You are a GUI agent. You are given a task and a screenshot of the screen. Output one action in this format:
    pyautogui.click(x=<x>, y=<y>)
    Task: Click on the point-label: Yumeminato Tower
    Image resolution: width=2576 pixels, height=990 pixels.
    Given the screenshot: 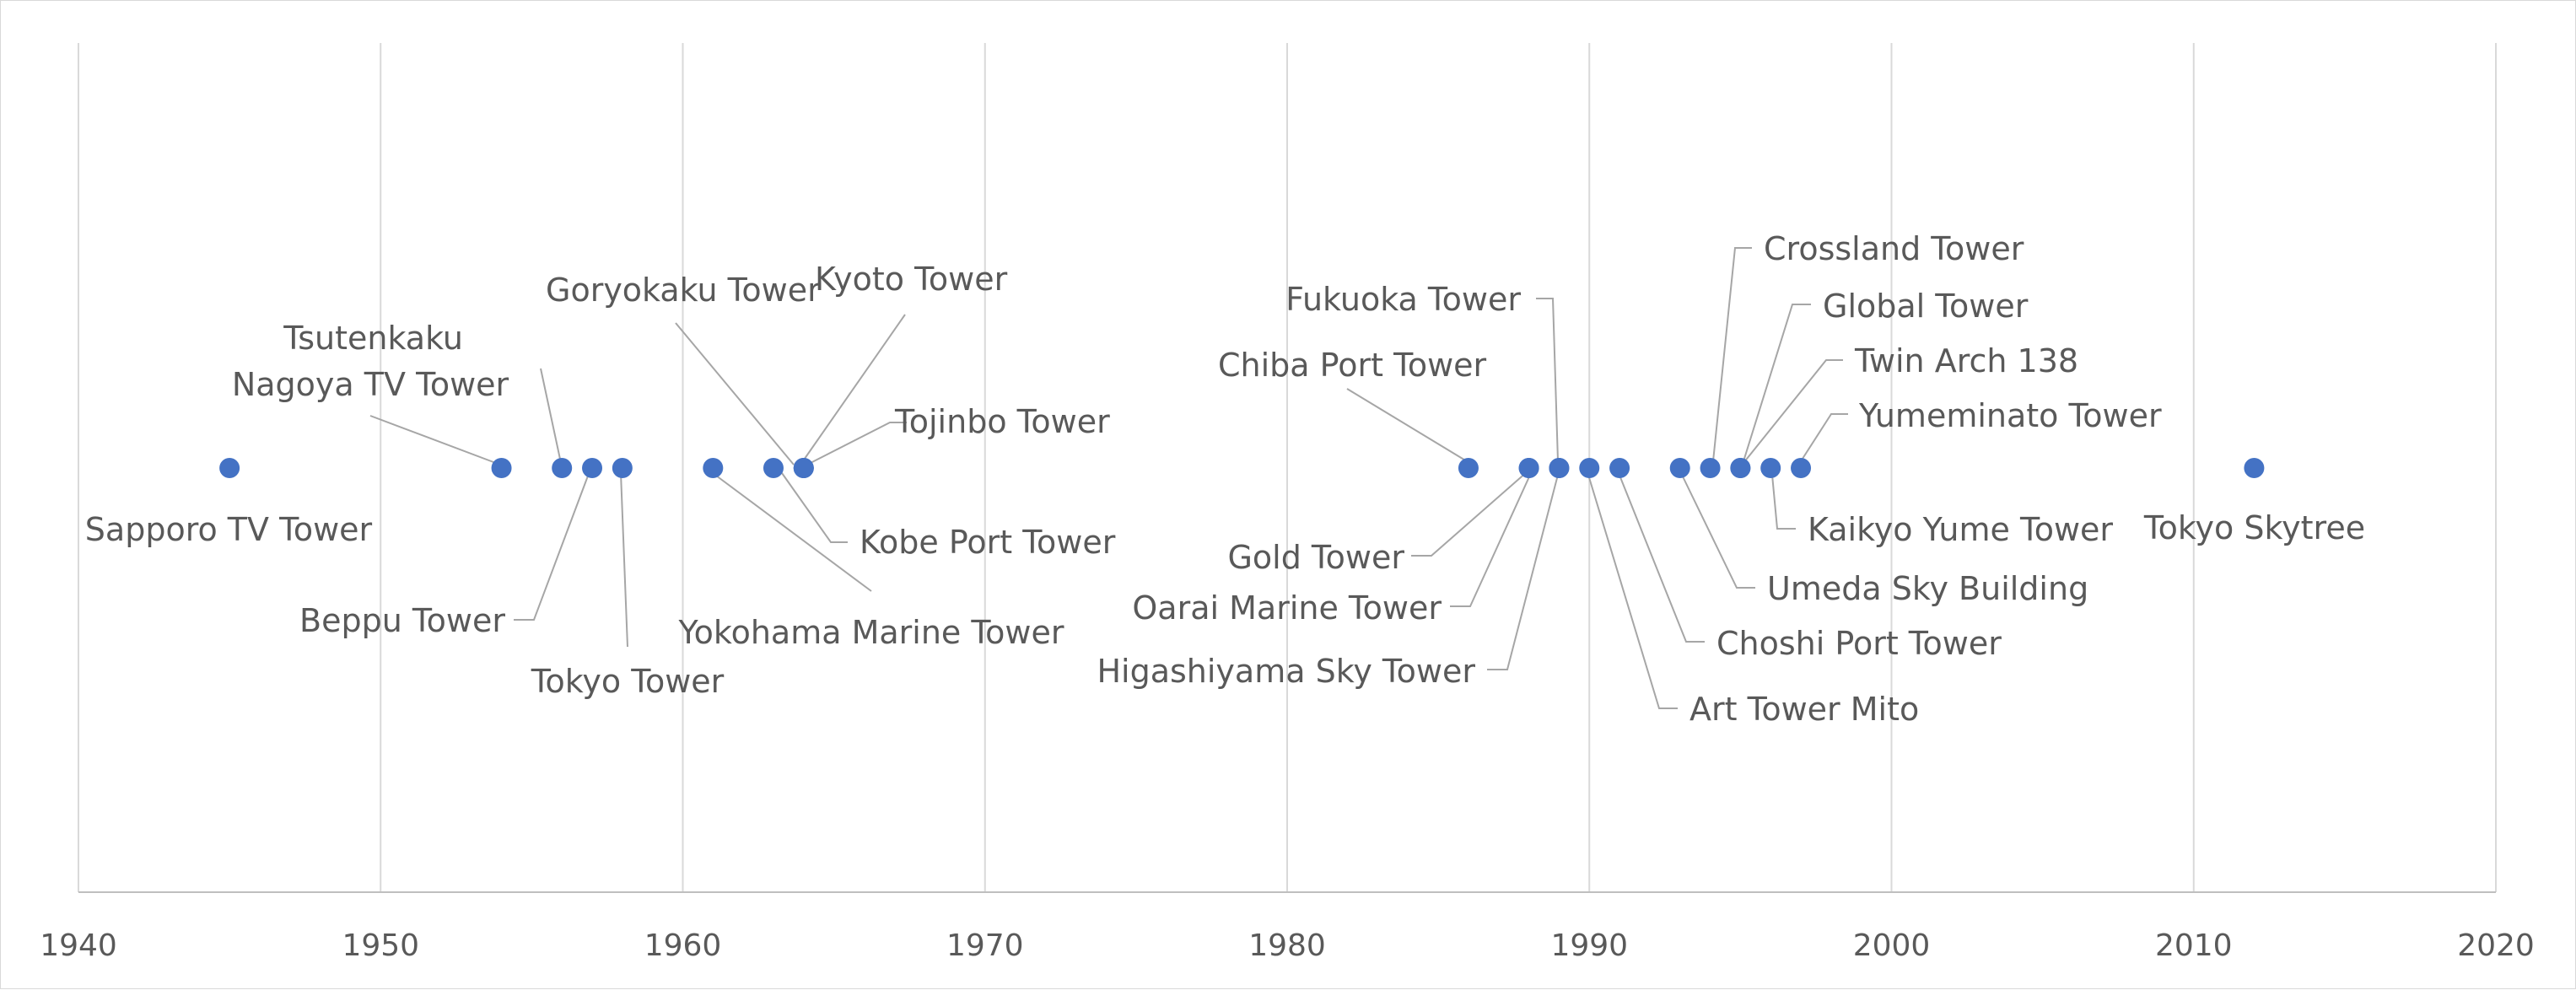 What is the action you would take?
    pyautogui.click(x=2010, y=415)
    